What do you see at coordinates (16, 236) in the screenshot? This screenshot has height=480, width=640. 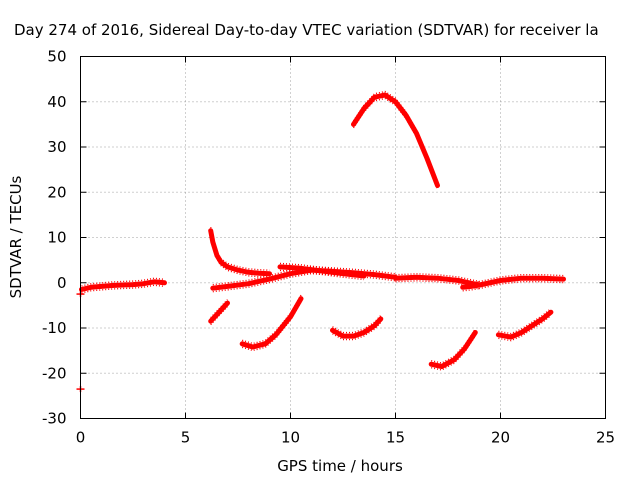 I see `y-axis-label: SDTVAR / TECUs` at bounding box center [16, 236].